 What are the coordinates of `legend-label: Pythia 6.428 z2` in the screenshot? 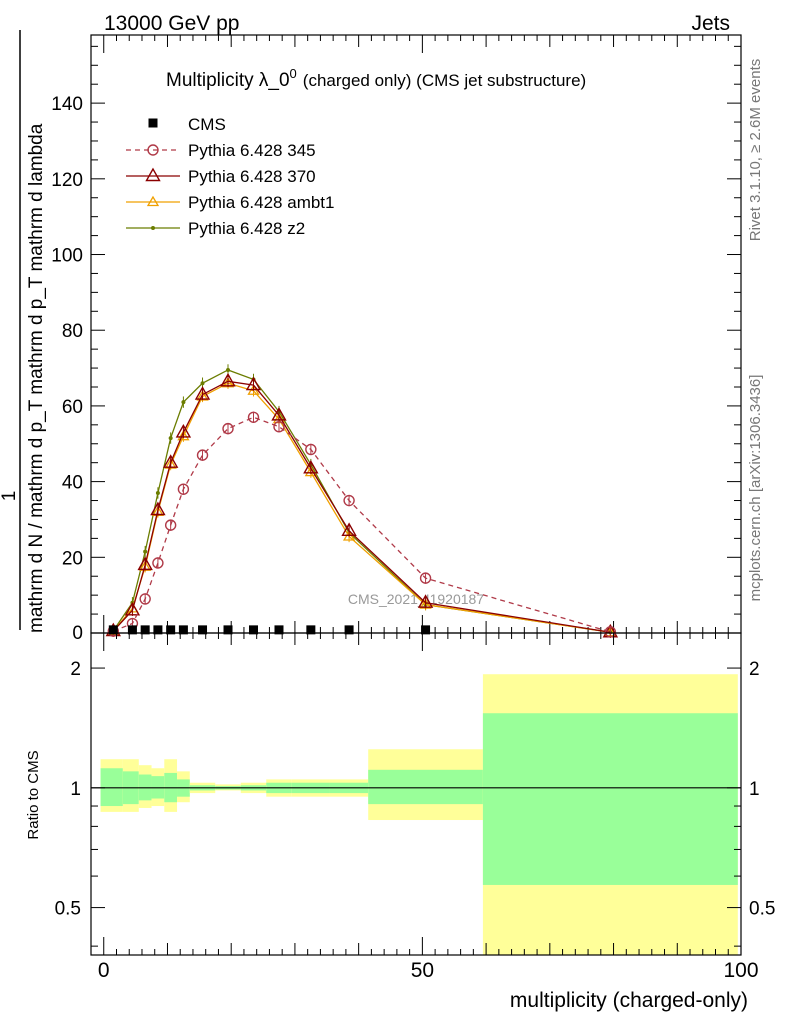 It's located at (246, 228).